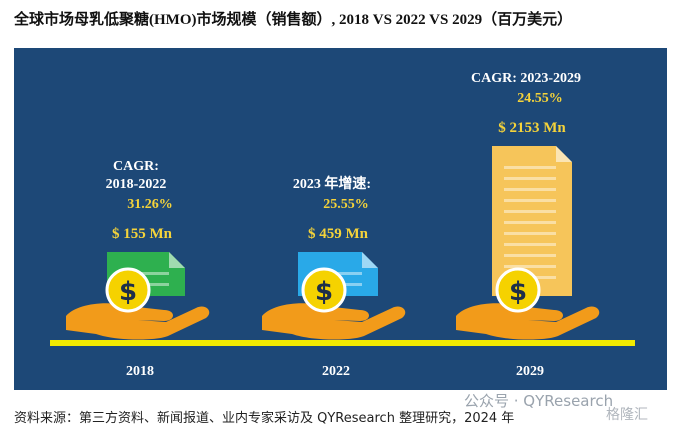  Describe the element at coordinates (136, 184) in the screenshot. I see `growth-label-2018: 2018-2022` at that location.